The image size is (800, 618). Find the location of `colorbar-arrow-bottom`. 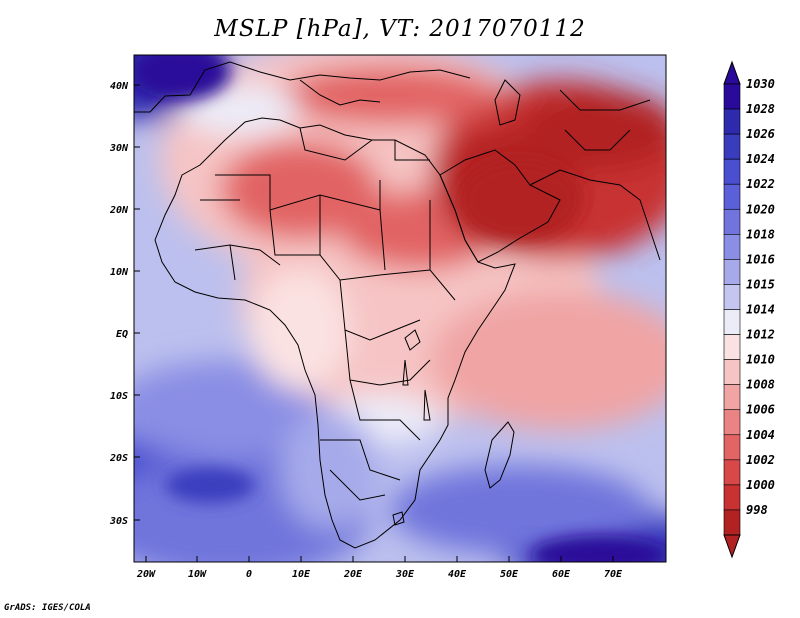

colorbar-arrow-bottom is located at coordinates (732, 546).